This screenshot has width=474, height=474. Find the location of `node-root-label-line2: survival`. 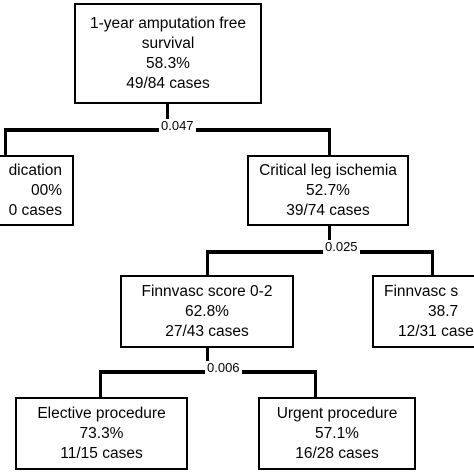

node-root-label-line2: survival is located at coordinates (168, 43).